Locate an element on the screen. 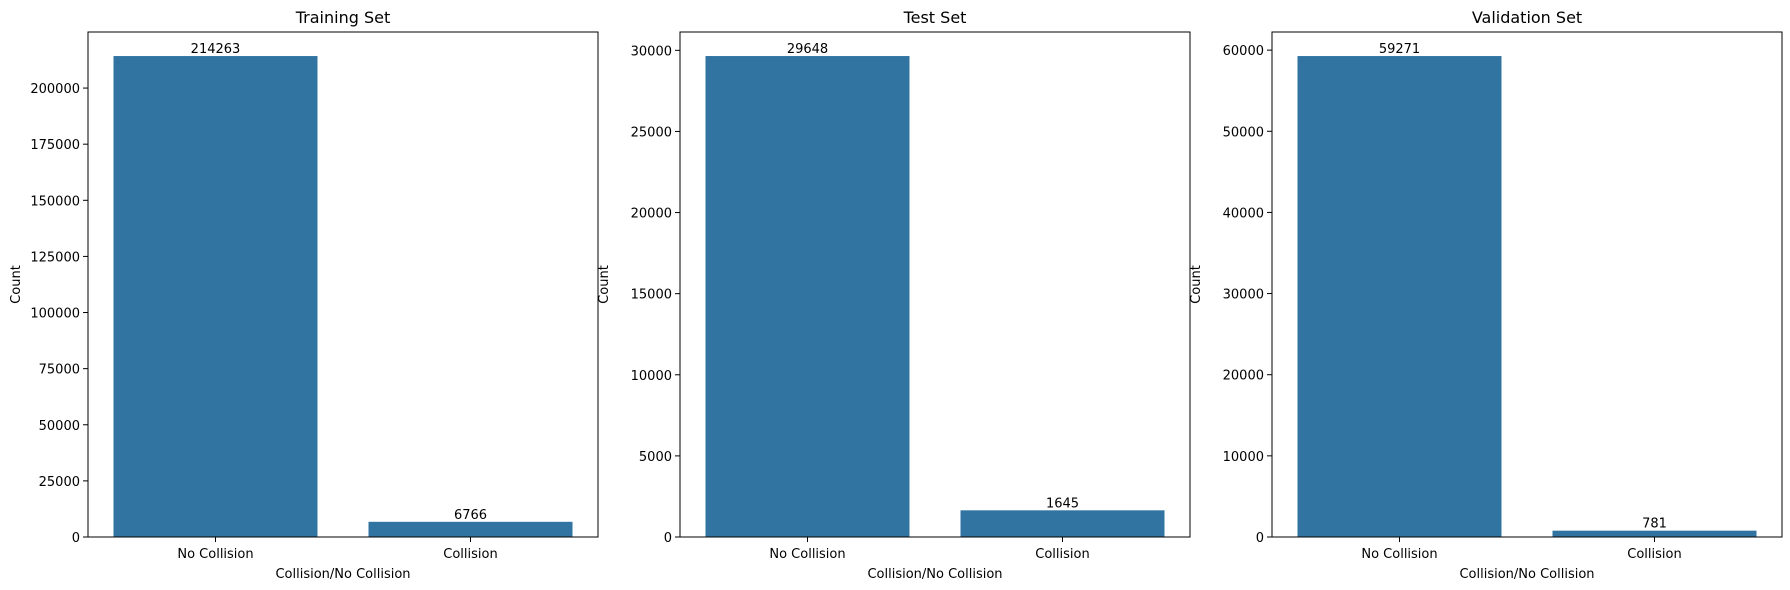 The width and height of the screenshot is (1790, 590). y-tick-label: 5000 is located at coordinates (655, 457).